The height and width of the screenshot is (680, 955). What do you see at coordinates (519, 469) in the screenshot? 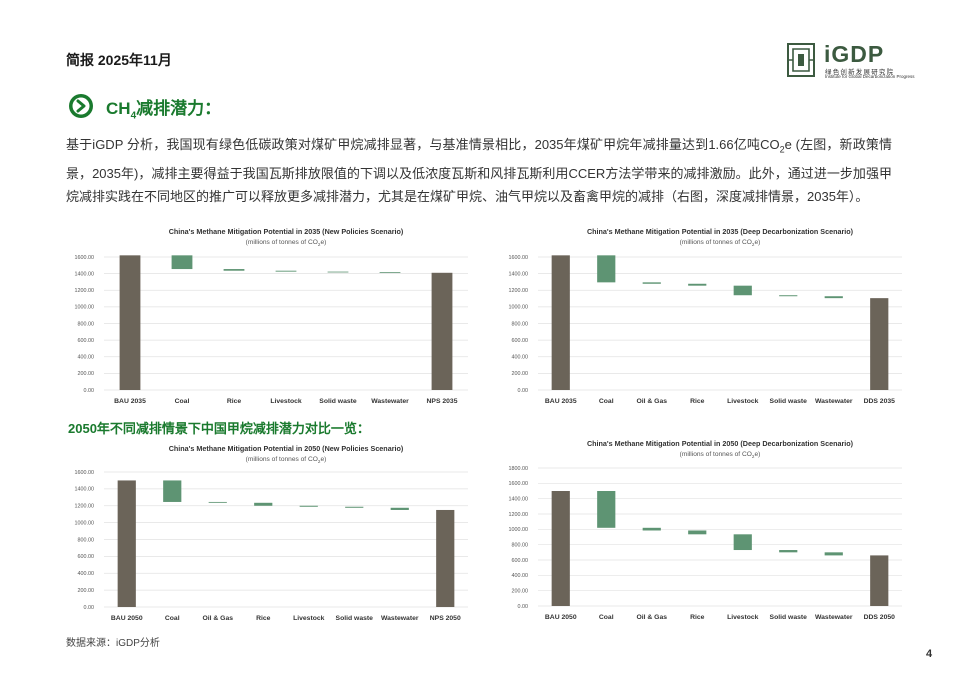
I see `y-tick-label: 1800.00` at bounding box center [519, 469].